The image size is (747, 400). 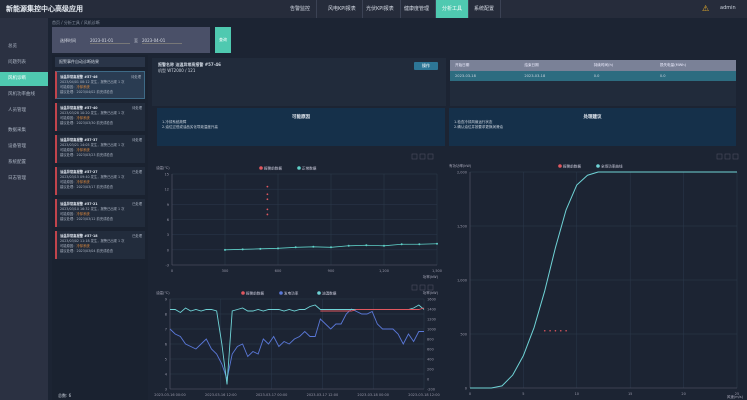 I want to click on table-cell: 0.0, so click(x=621, y=76).